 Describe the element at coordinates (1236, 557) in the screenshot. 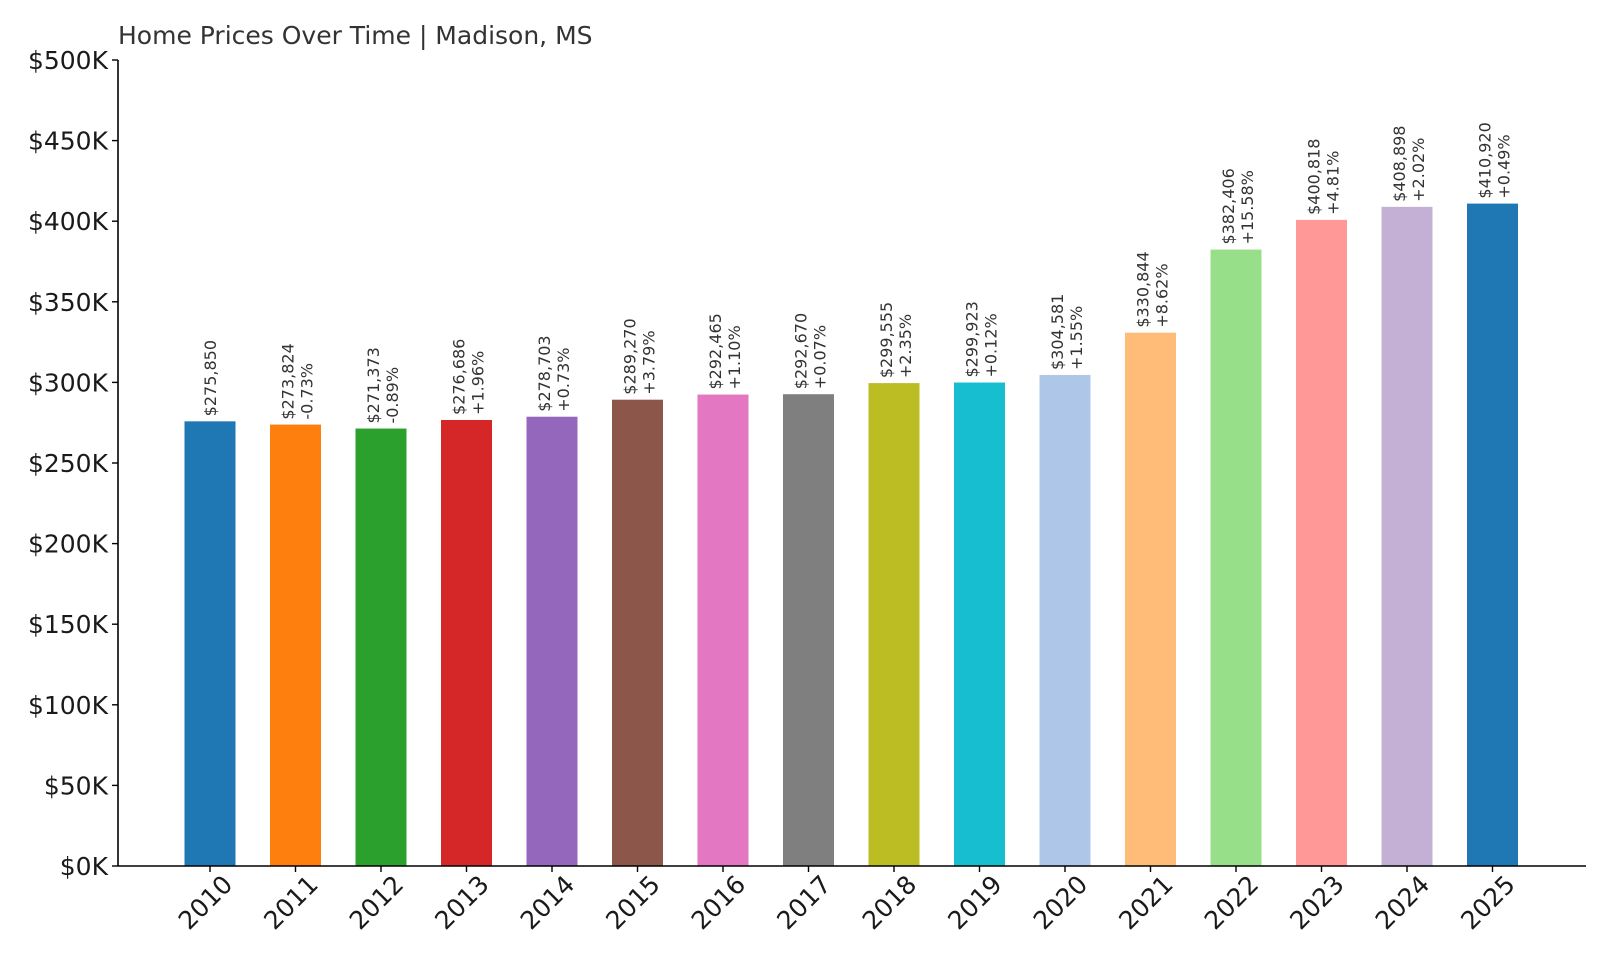

I see `bar-2022` at that location.